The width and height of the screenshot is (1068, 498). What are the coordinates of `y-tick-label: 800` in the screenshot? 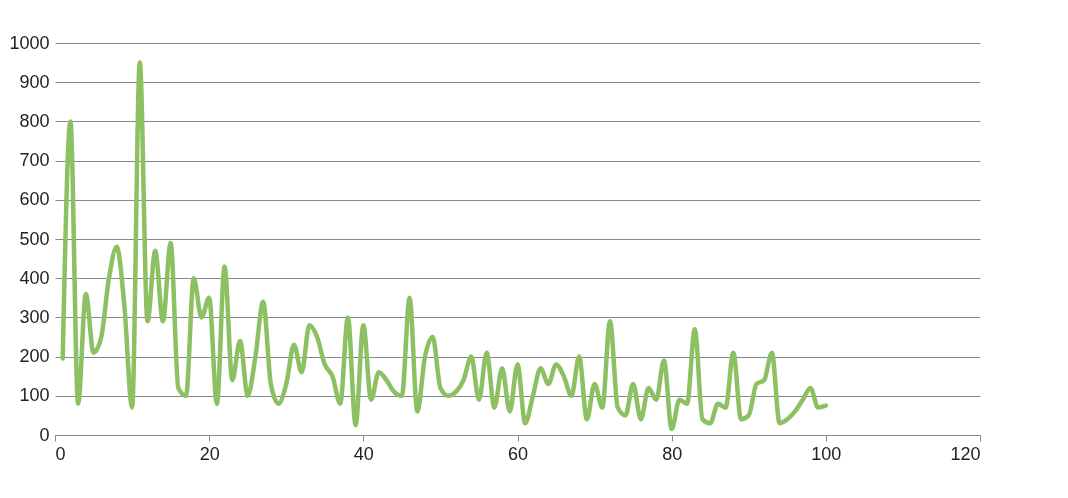 It's located at (34, 120).